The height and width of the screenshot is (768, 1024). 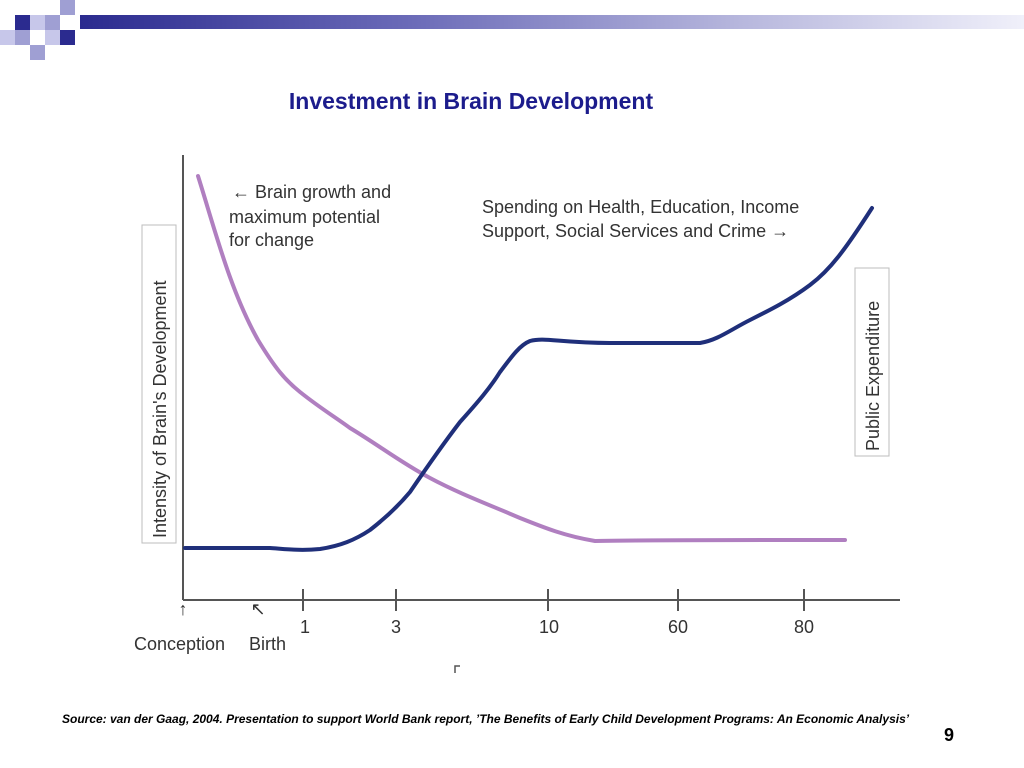 I want to click on y-axis-label-box-right, so click(x=872, y=362).